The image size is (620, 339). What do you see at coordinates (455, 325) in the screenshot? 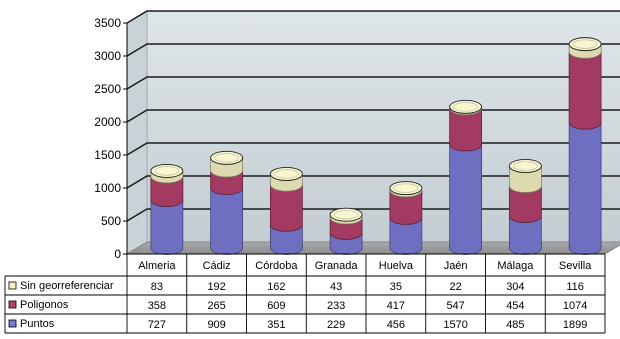
I see `table-value: 1570` at bounding box center [455, 325].